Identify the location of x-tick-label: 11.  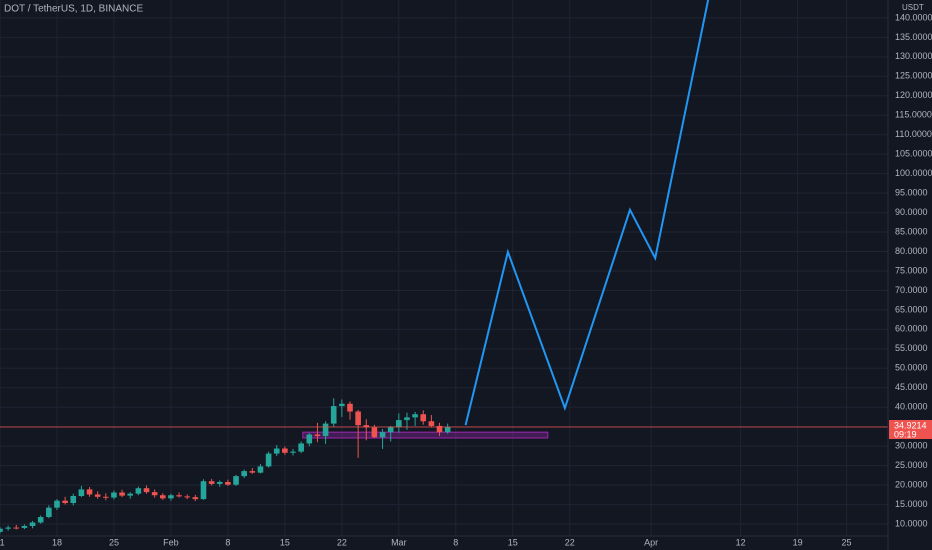
(2, 542).